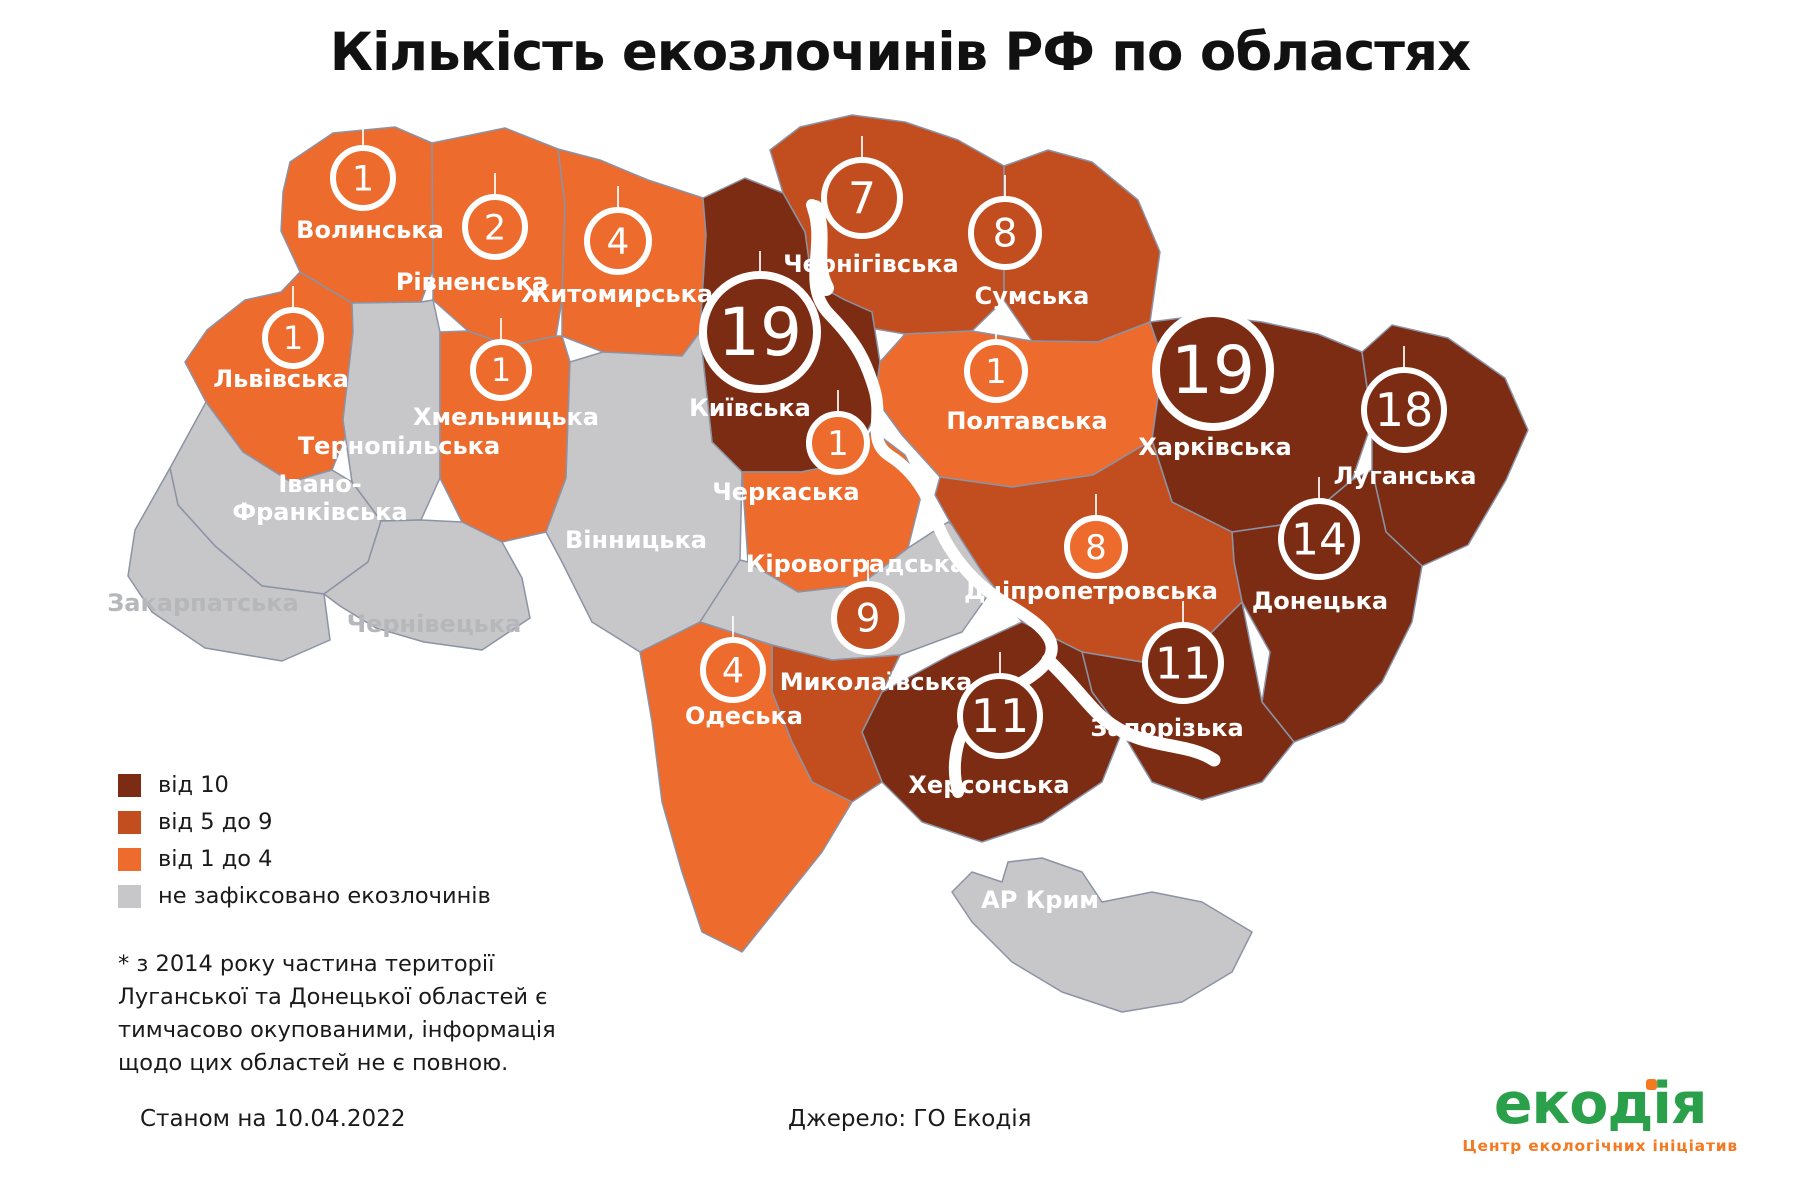 The width and height of the screenshot is (1800, 1200). I want to click on region-value: 7, so click(862, 198).